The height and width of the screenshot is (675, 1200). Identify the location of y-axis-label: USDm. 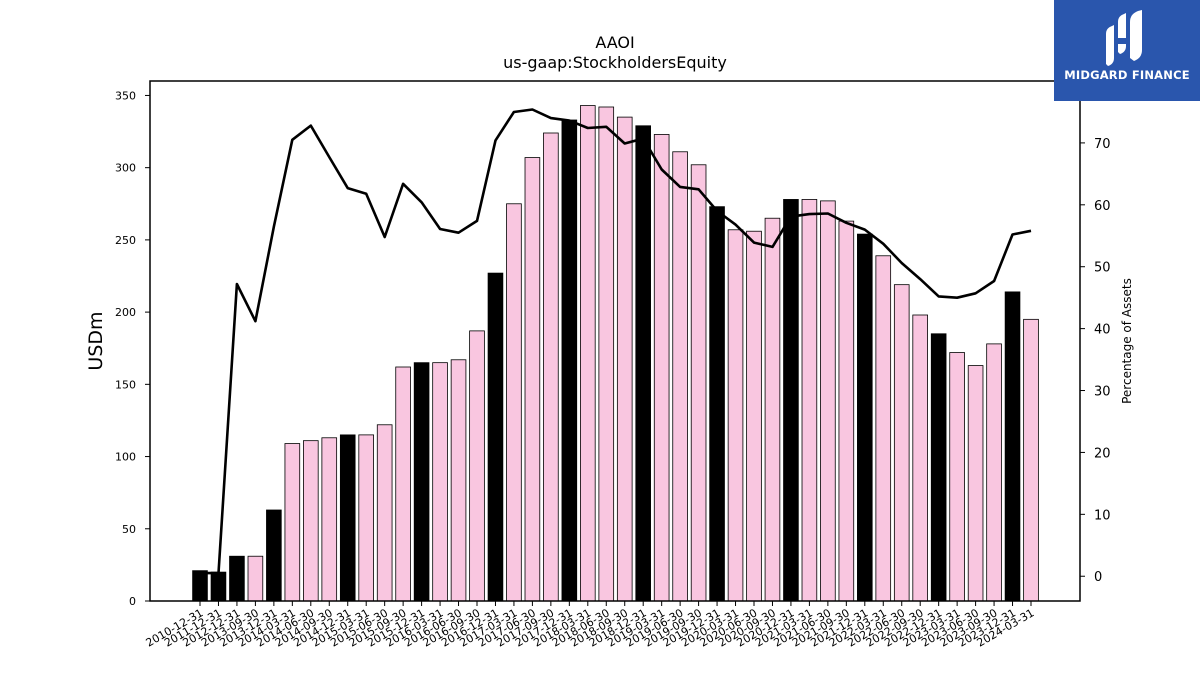
(96, 340).